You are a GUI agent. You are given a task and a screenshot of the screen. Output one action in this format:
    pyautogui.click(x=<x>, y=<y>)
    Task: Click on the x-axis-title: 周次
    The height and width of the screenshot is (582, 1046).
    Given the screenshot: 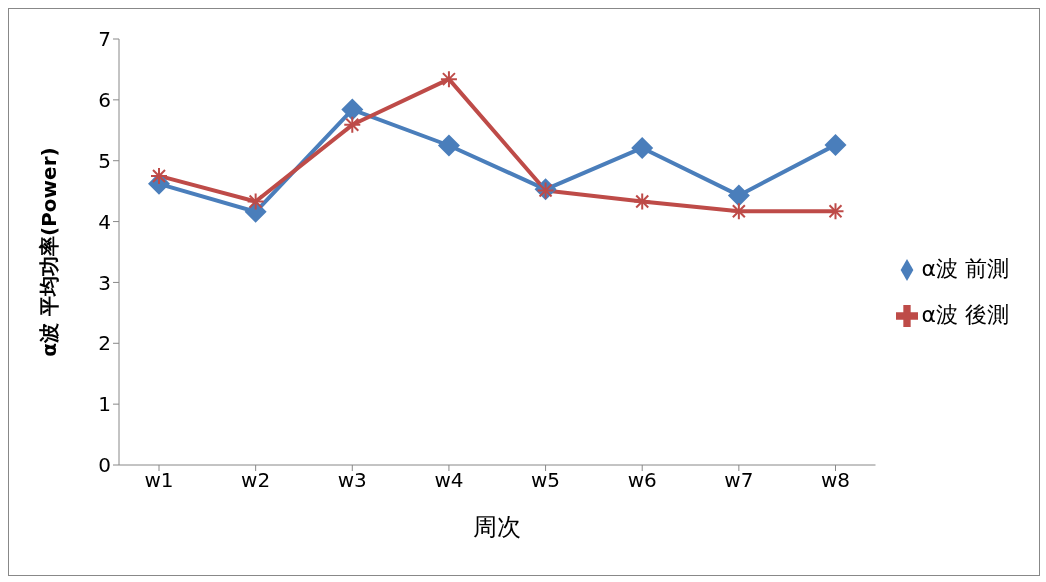 What is the action you would take?
    pyautogui.click(x=497, y=527)
    